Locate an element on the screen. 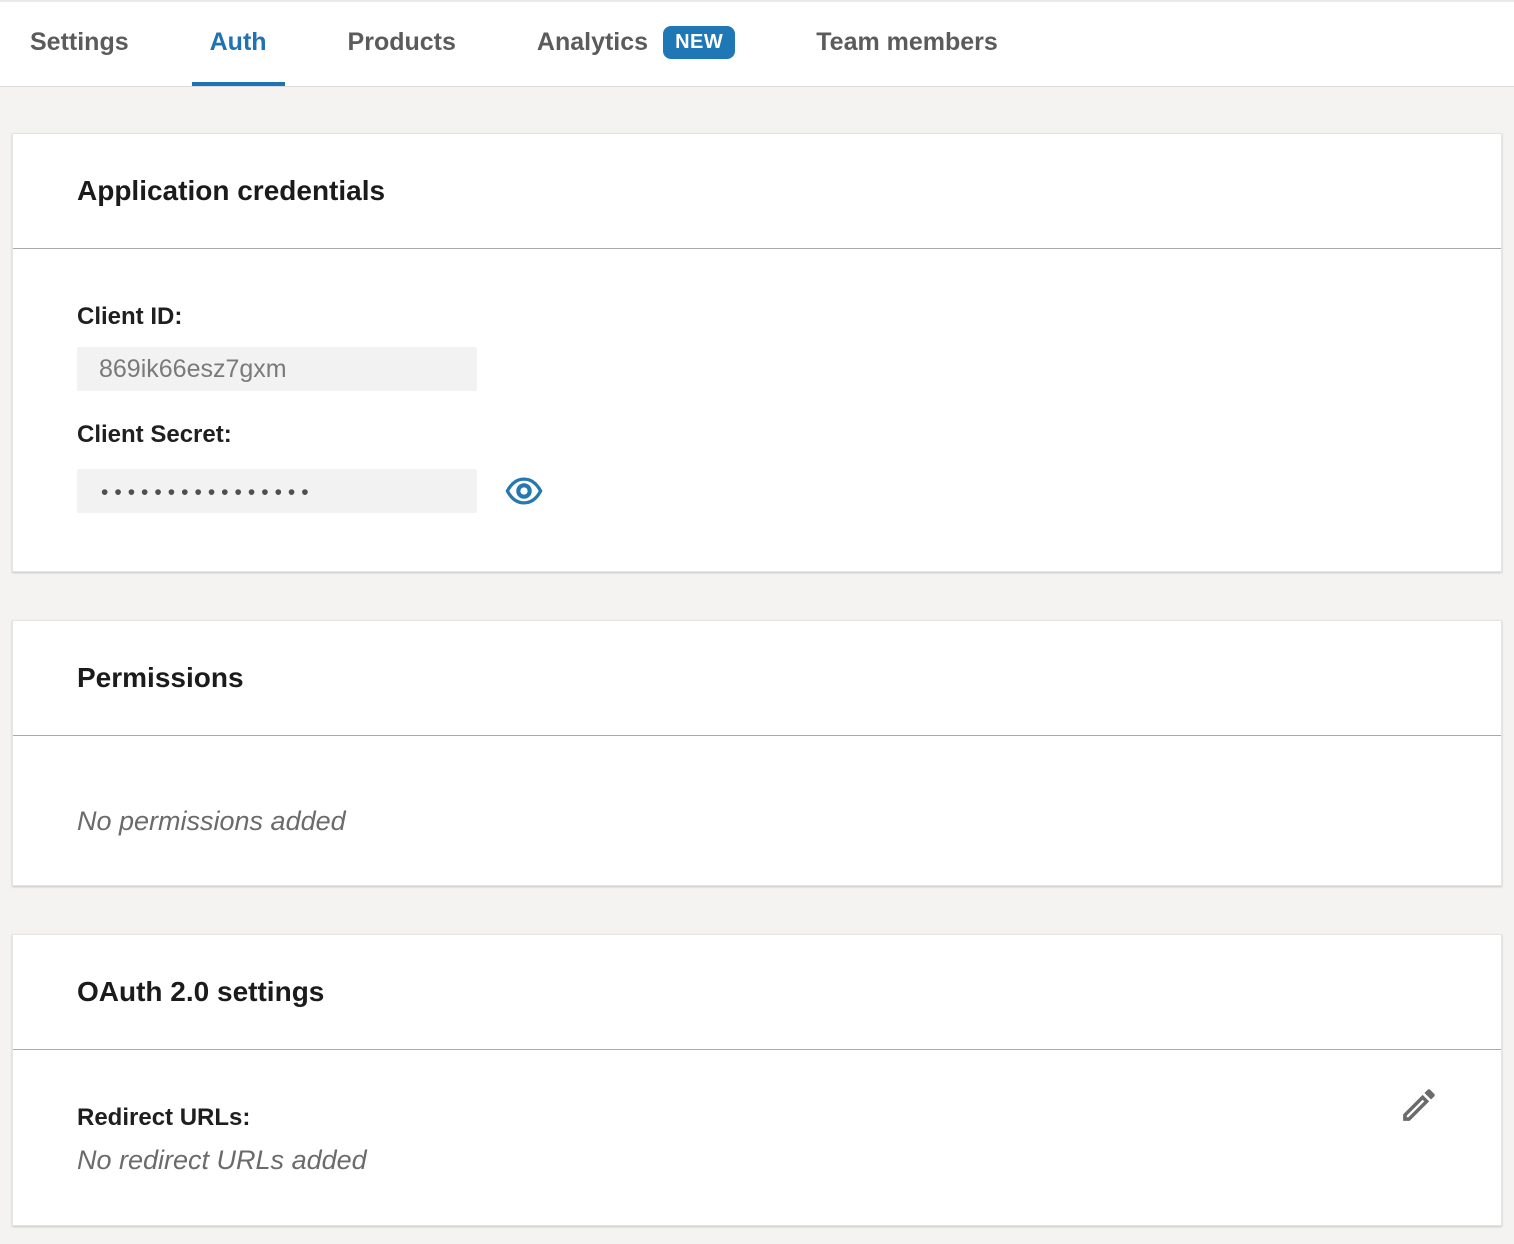  card-header: Permissions is located at coordinates (757, 678).